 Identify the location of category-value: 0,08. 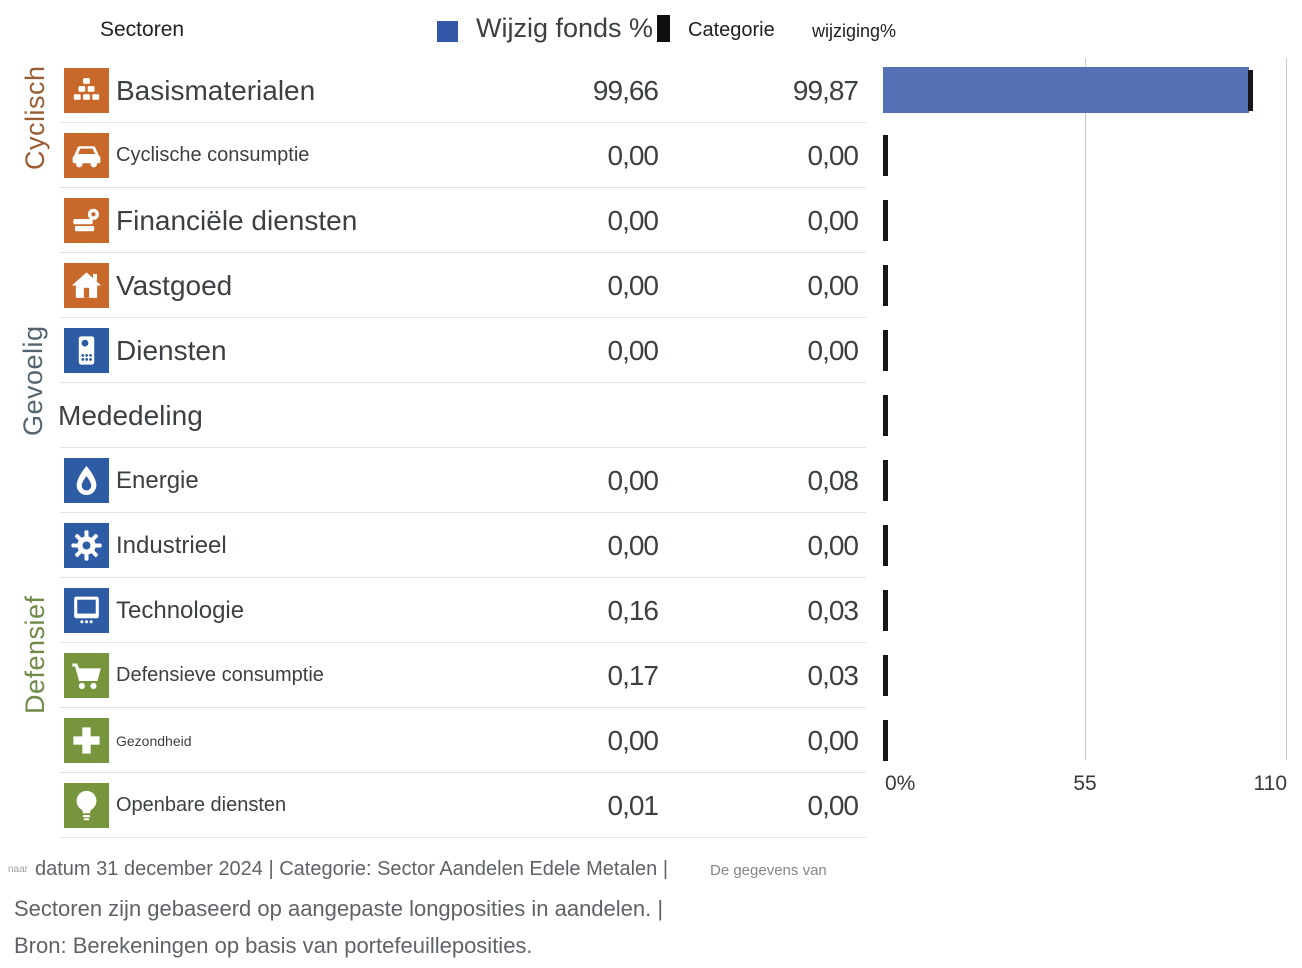
(833, 480).